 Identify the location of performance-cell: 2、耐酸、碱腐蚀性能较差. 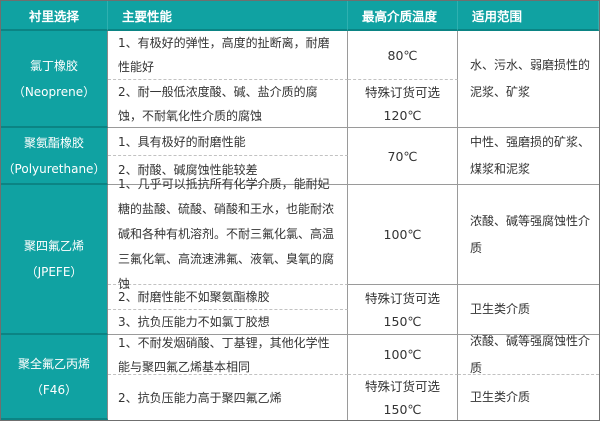
(228, 170).